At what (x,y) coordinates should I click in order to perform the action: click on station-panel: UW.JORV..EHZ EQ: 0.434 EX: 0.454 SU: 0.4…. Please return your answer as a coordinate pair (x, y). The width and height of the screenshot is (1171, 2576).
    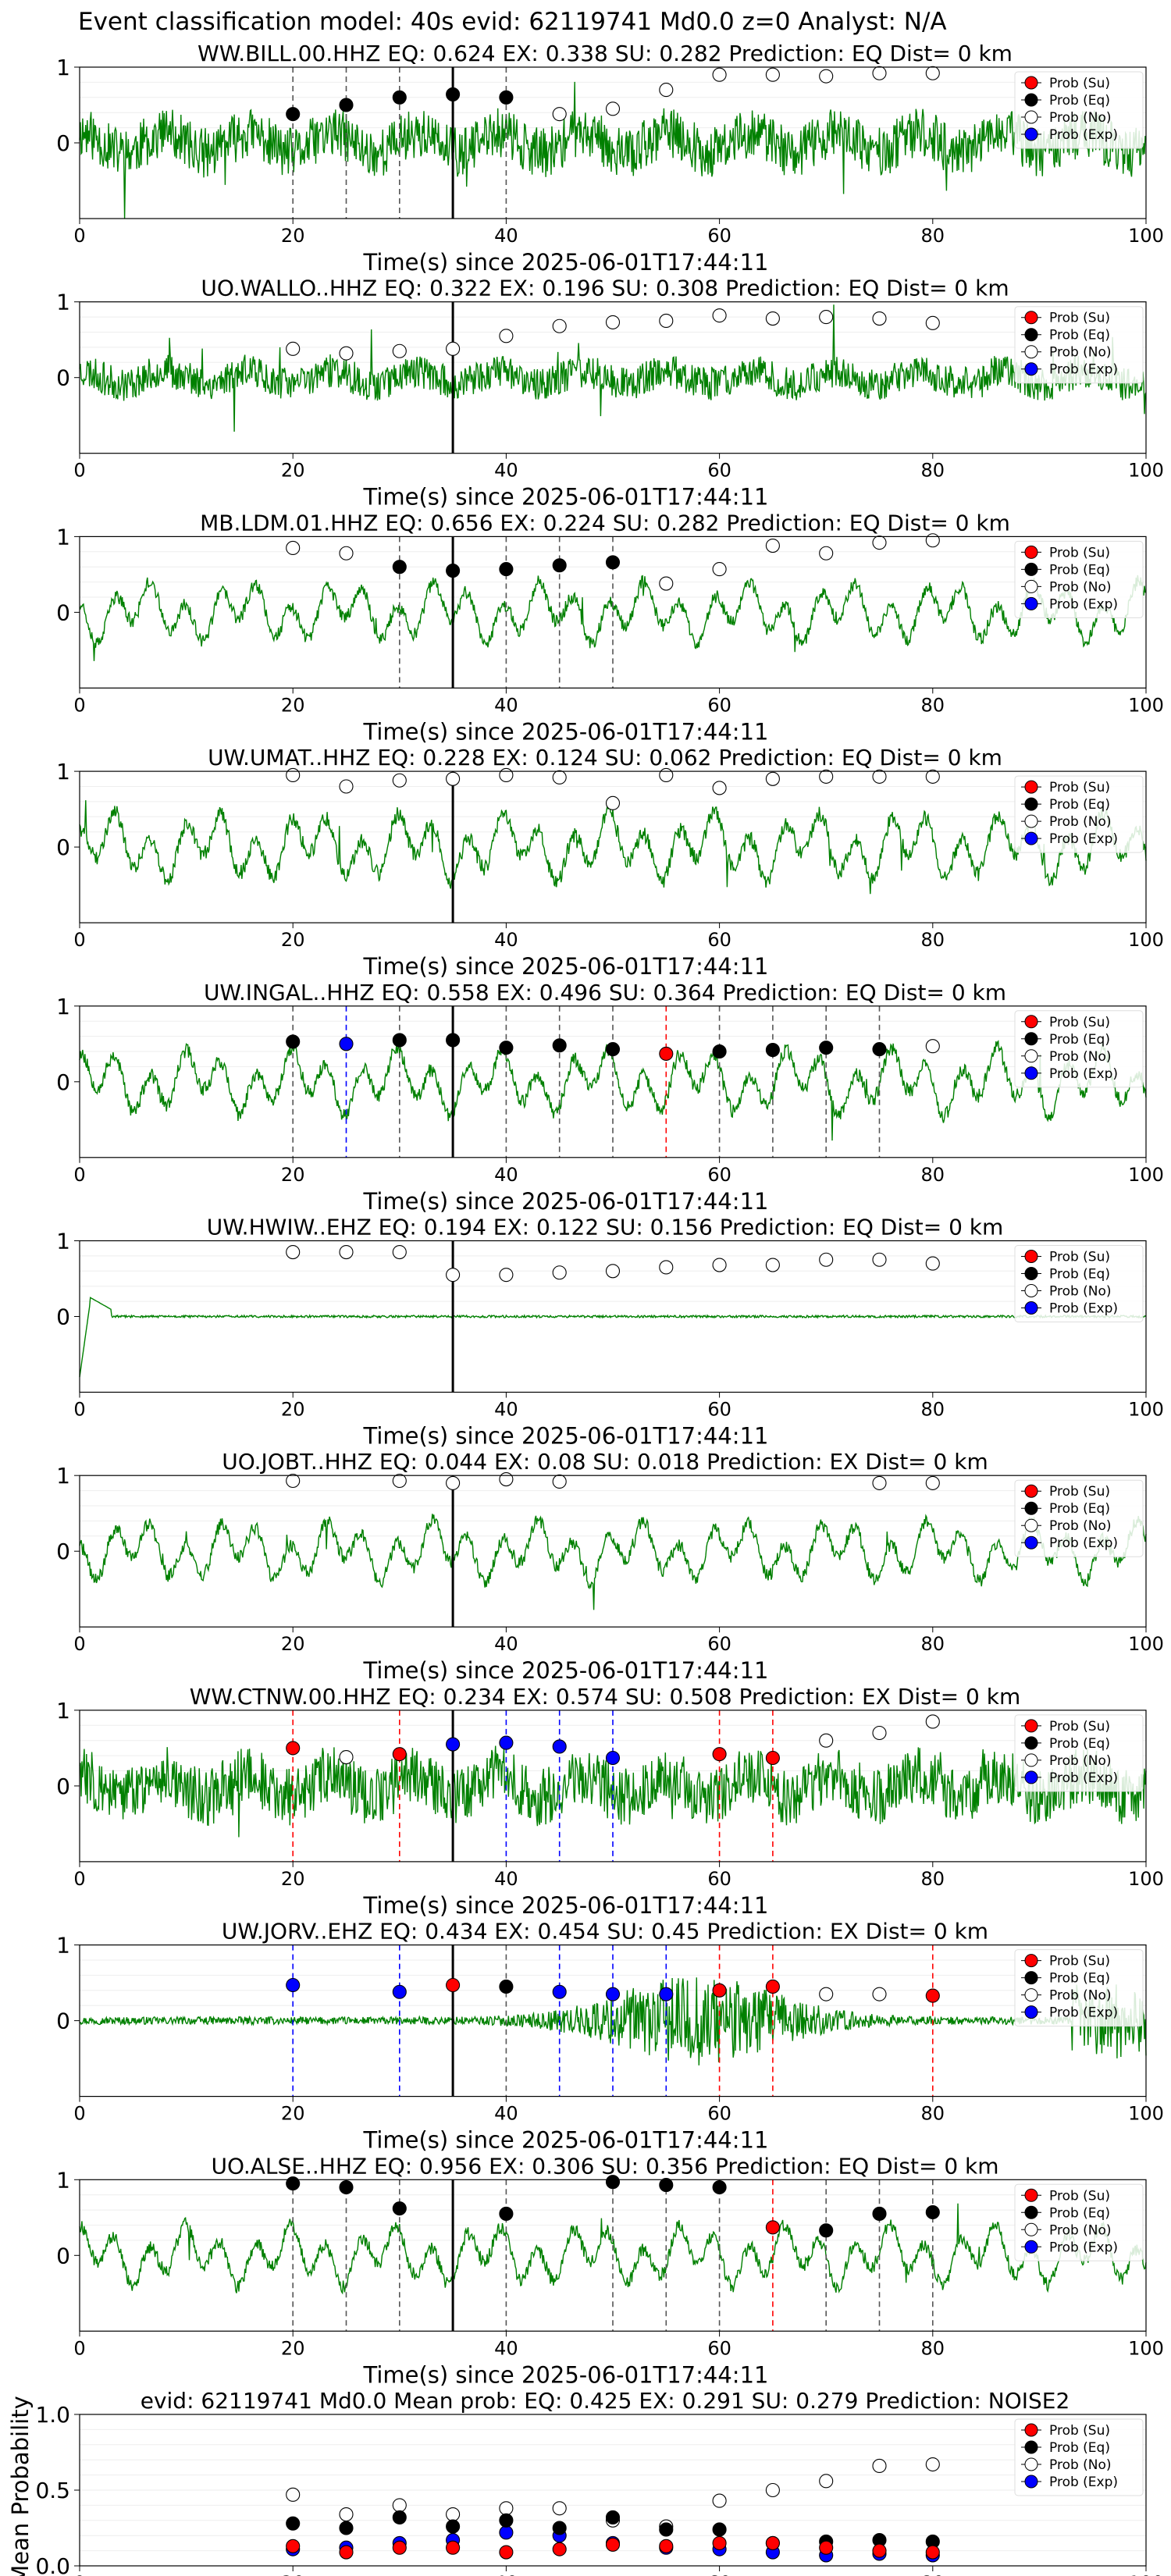
    Looking at the image, I should click on (610, 2037).